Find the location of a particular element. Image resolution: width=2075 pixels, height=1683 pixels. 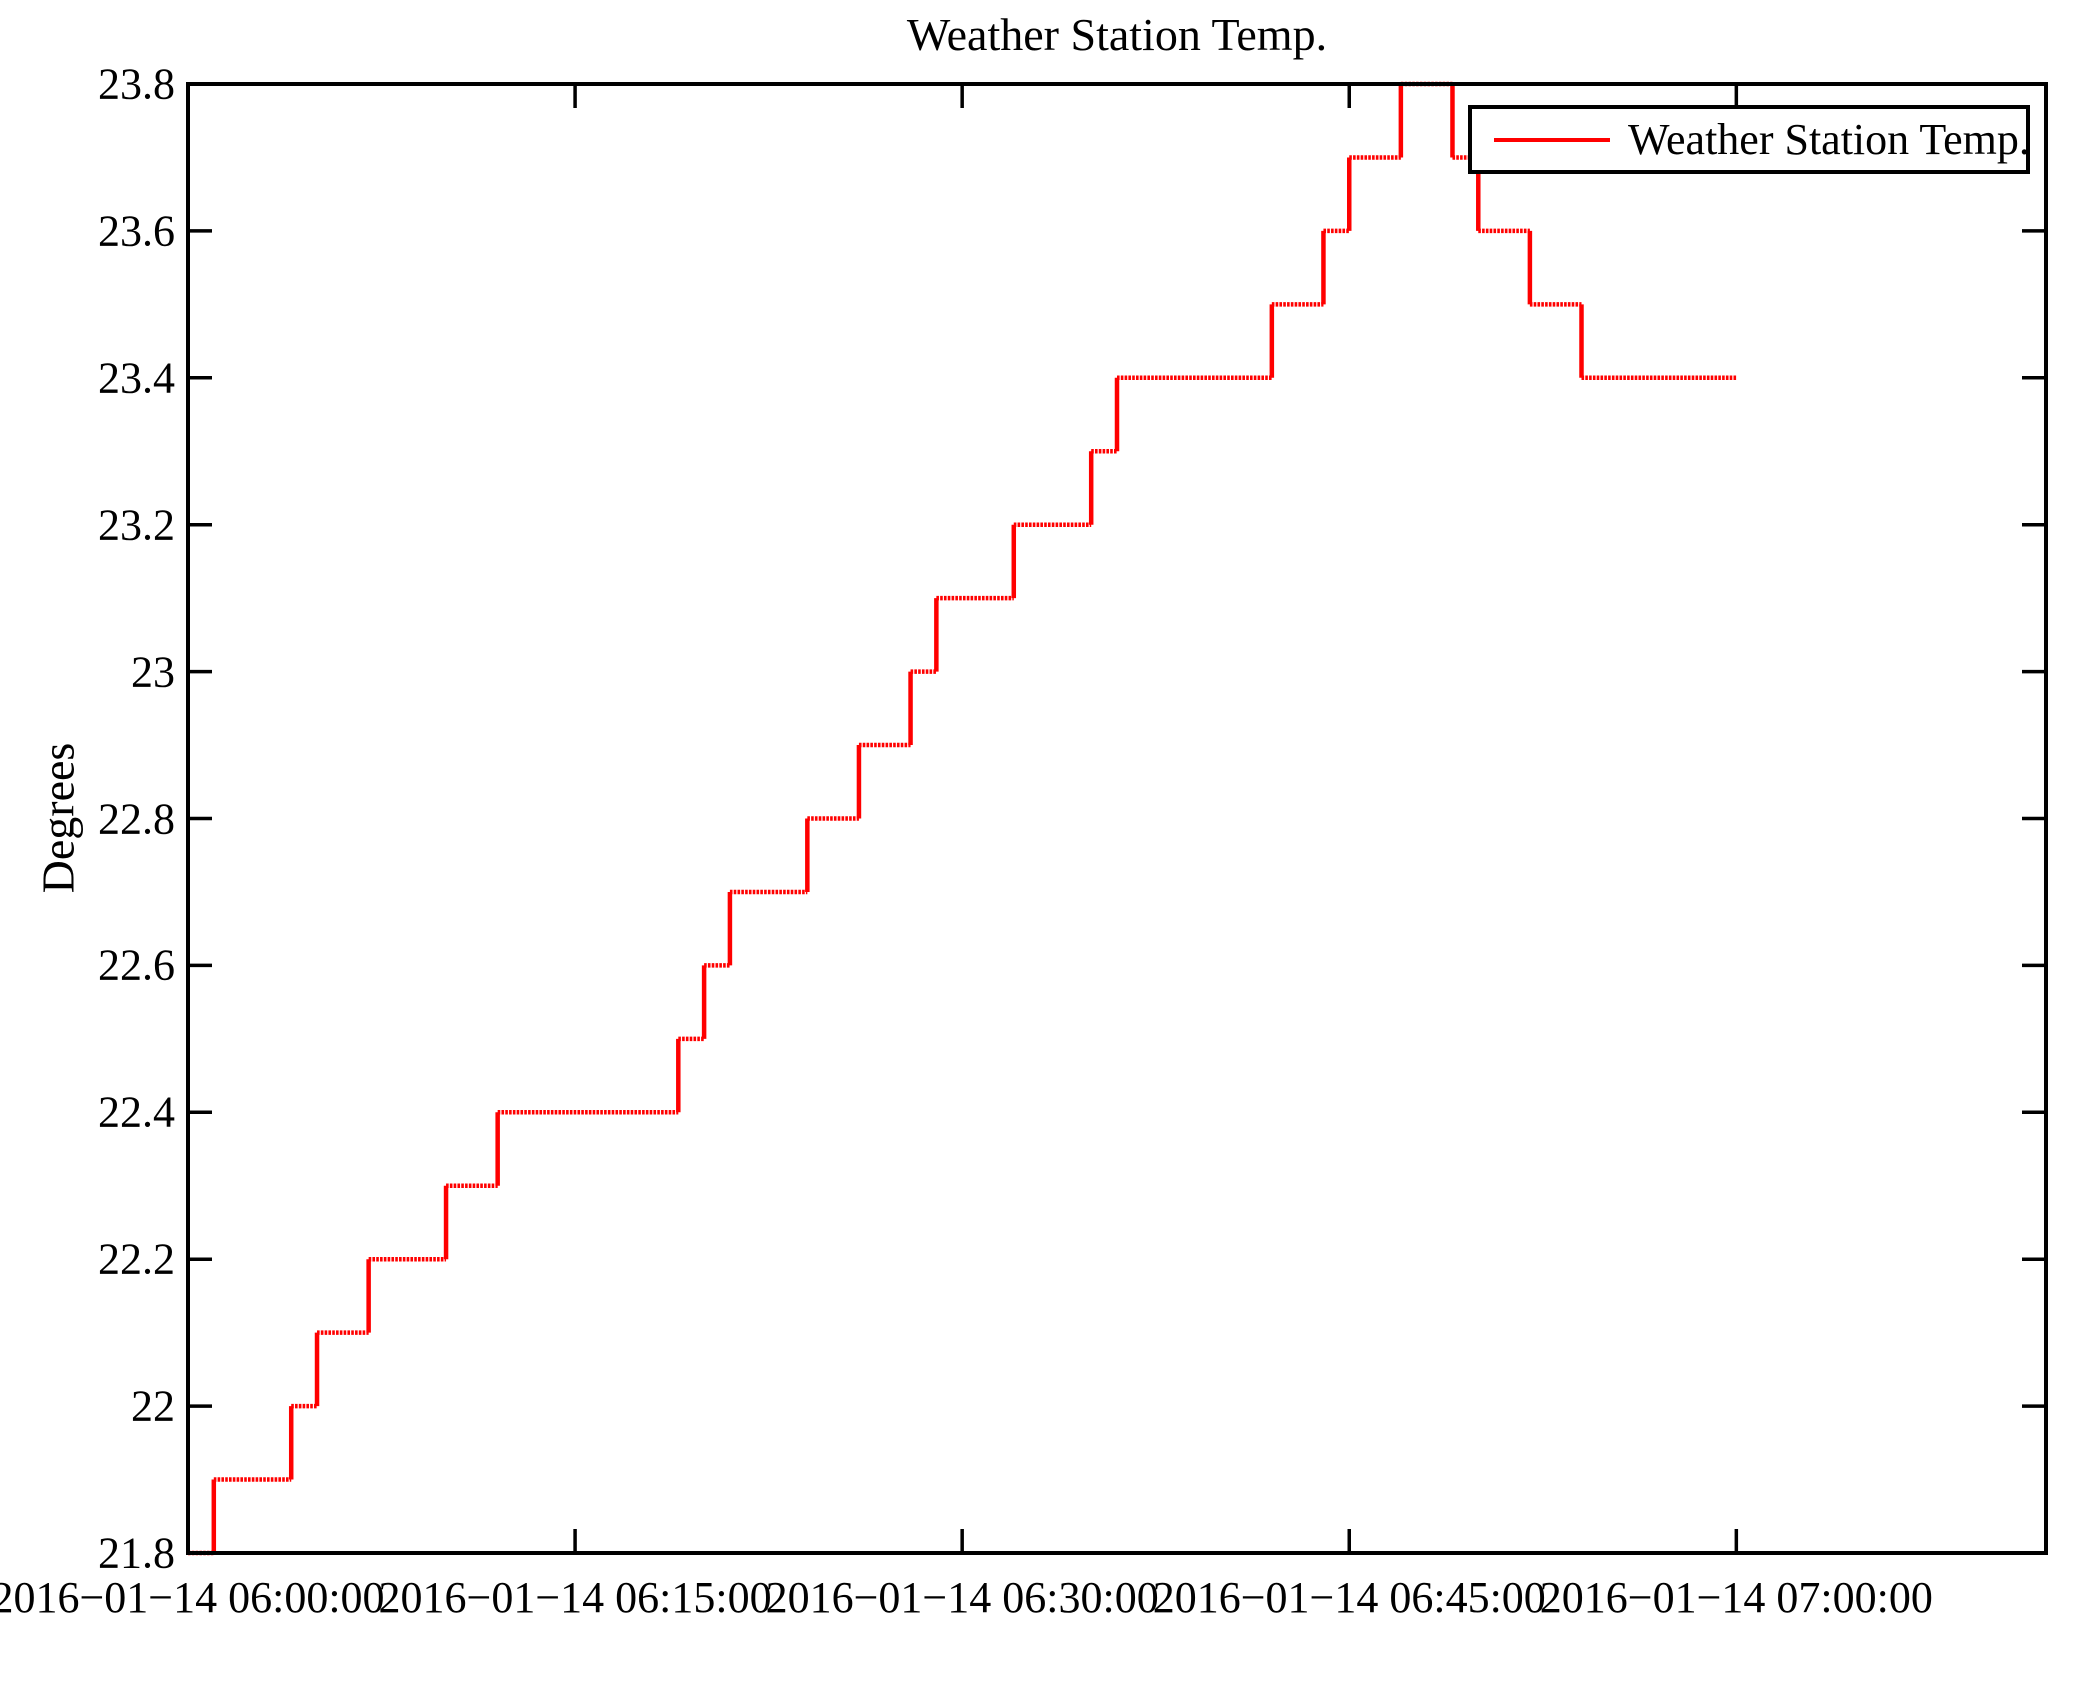

x-tick-label-2: 2016−01−14 06:30:00 is located at coordinates (962, 1597).